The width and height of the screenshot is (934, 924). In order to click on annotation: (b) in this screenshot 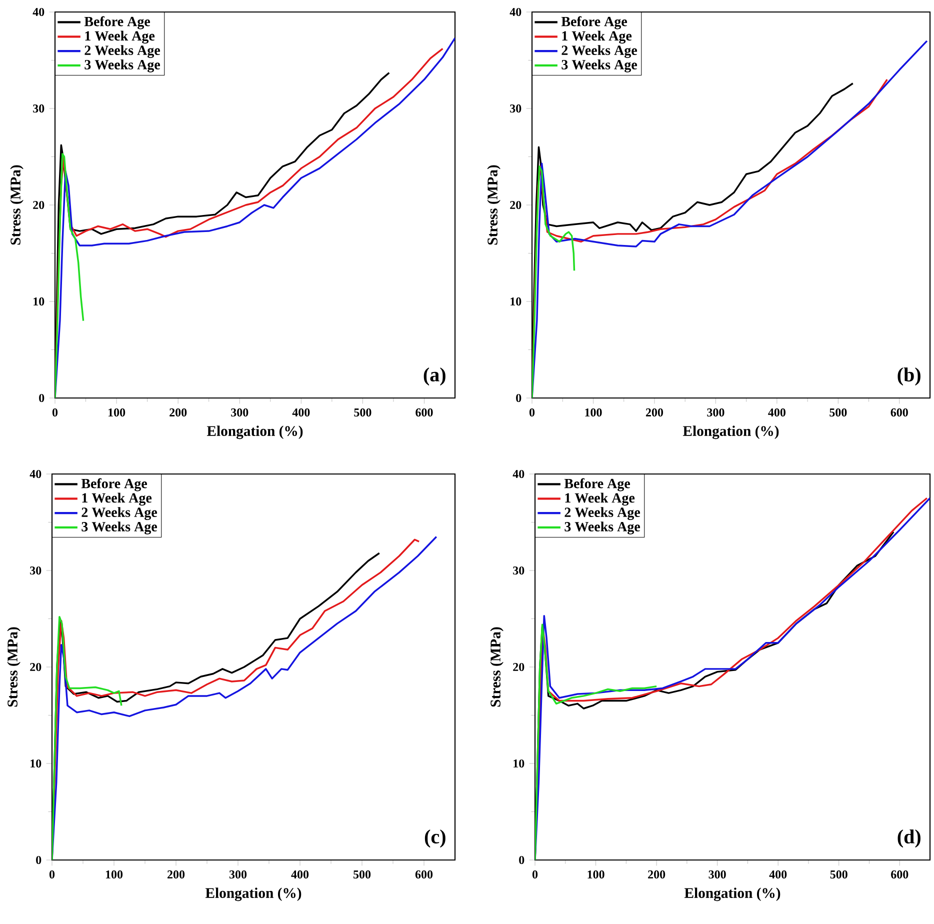, I will do `click(909, 376)`.